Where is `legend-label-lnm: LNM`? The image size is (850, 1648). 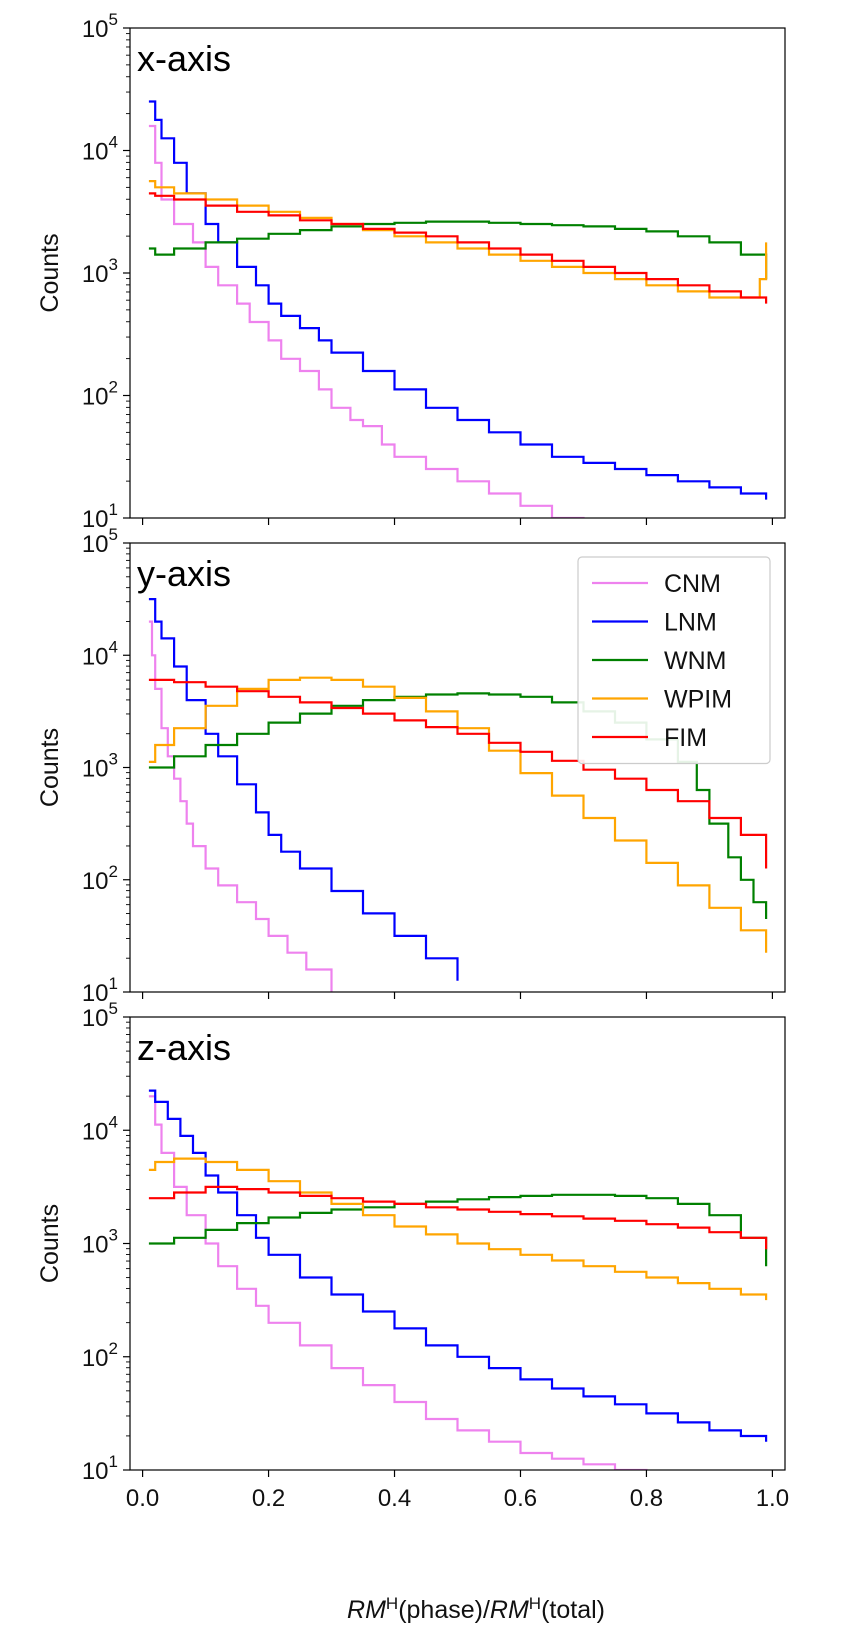
legend-label-lnm: LNM is located at coordinates (690, 623).